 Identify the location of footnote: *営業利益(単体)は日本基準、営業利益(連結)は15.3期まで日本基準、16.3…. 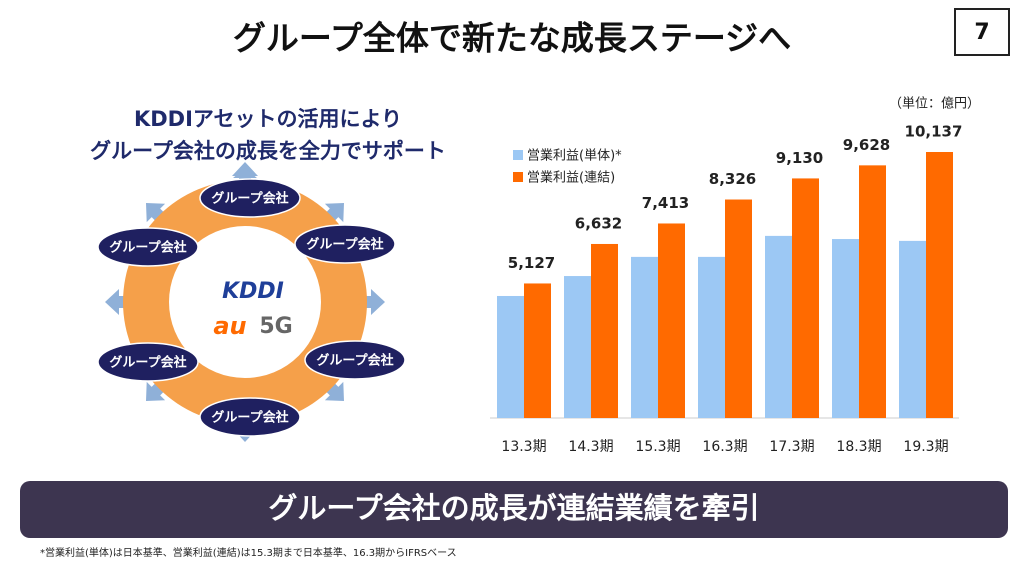
(248, 552).